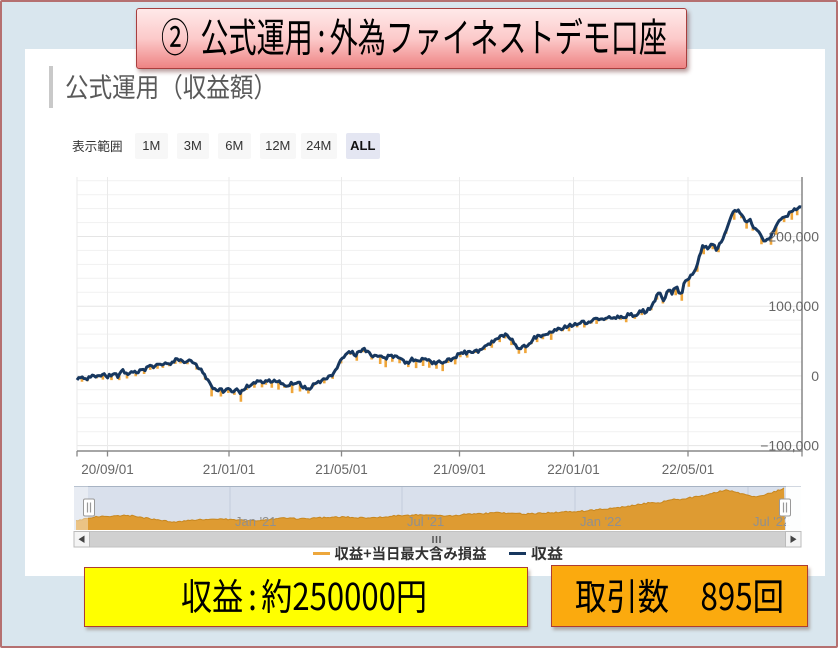 The width and height of the screenshot is (839, 650). What do you see at coordinates (793, 306) in the screenshot?
I see `svg-text: 100,000` at bounding box center [793, 306].